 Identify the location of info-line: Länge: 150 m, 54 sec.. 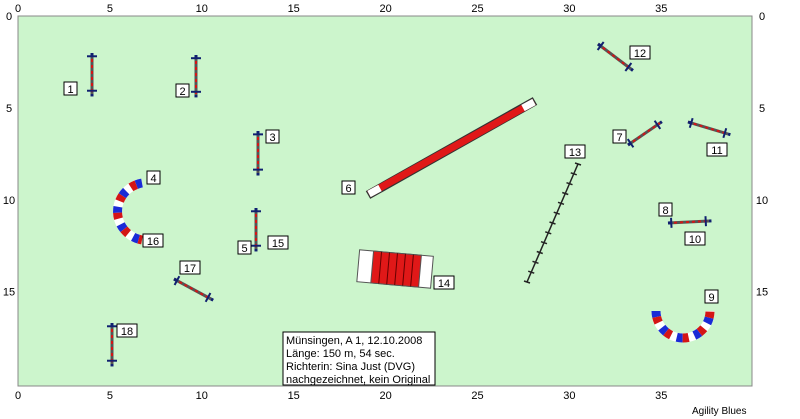
(340, 354).